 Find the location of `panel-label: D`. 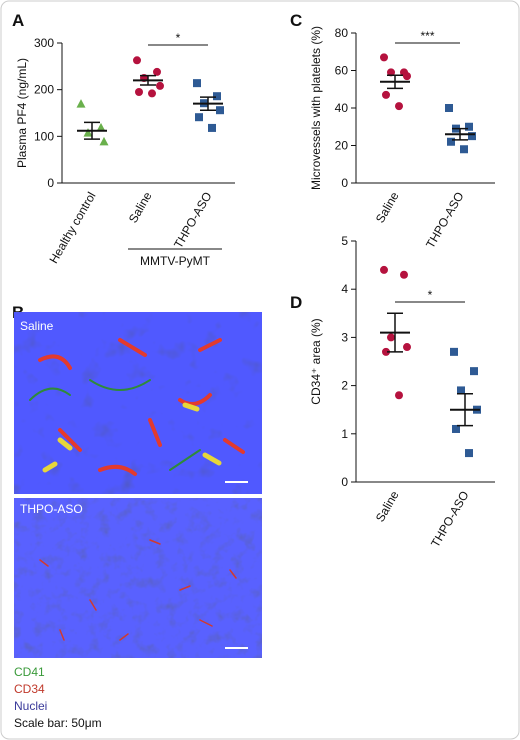

panel-label: D is located at coordinates (296, 302).